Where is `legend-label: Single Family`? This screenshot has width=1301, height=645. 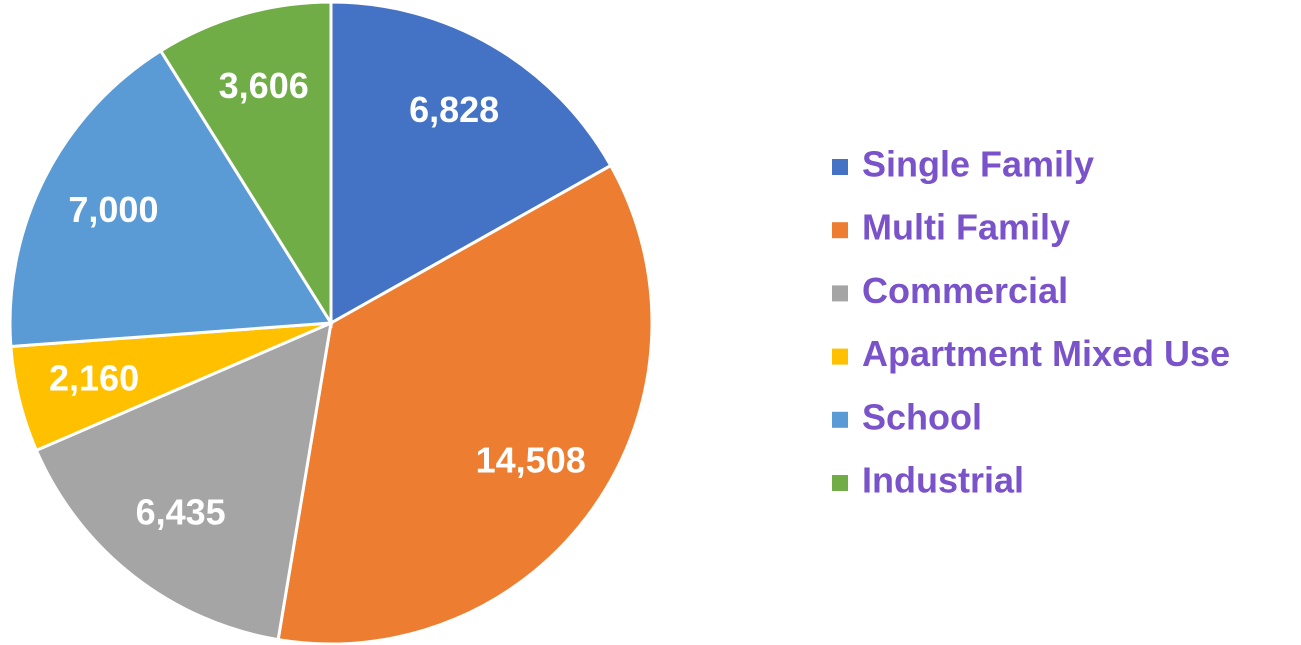
legend-label: Single Family is located at coordinates (978, 164).